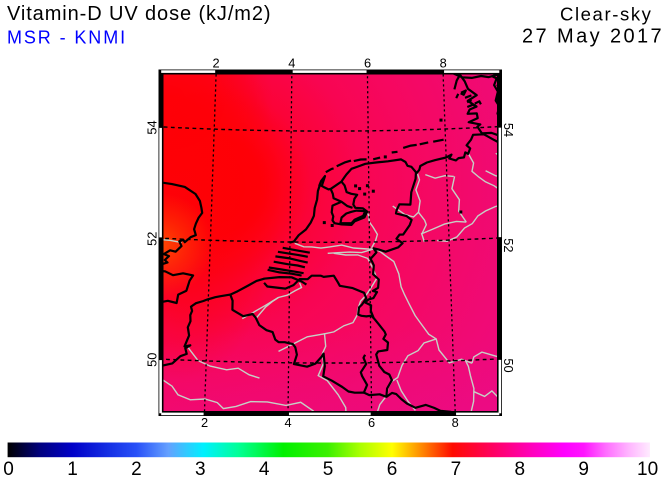 The height and width of the screenshot is (480, 665). What do you see at coordinates (583, 469) in the screenshot?
I see `svg-text: 9` at bounding box center [583, 469].